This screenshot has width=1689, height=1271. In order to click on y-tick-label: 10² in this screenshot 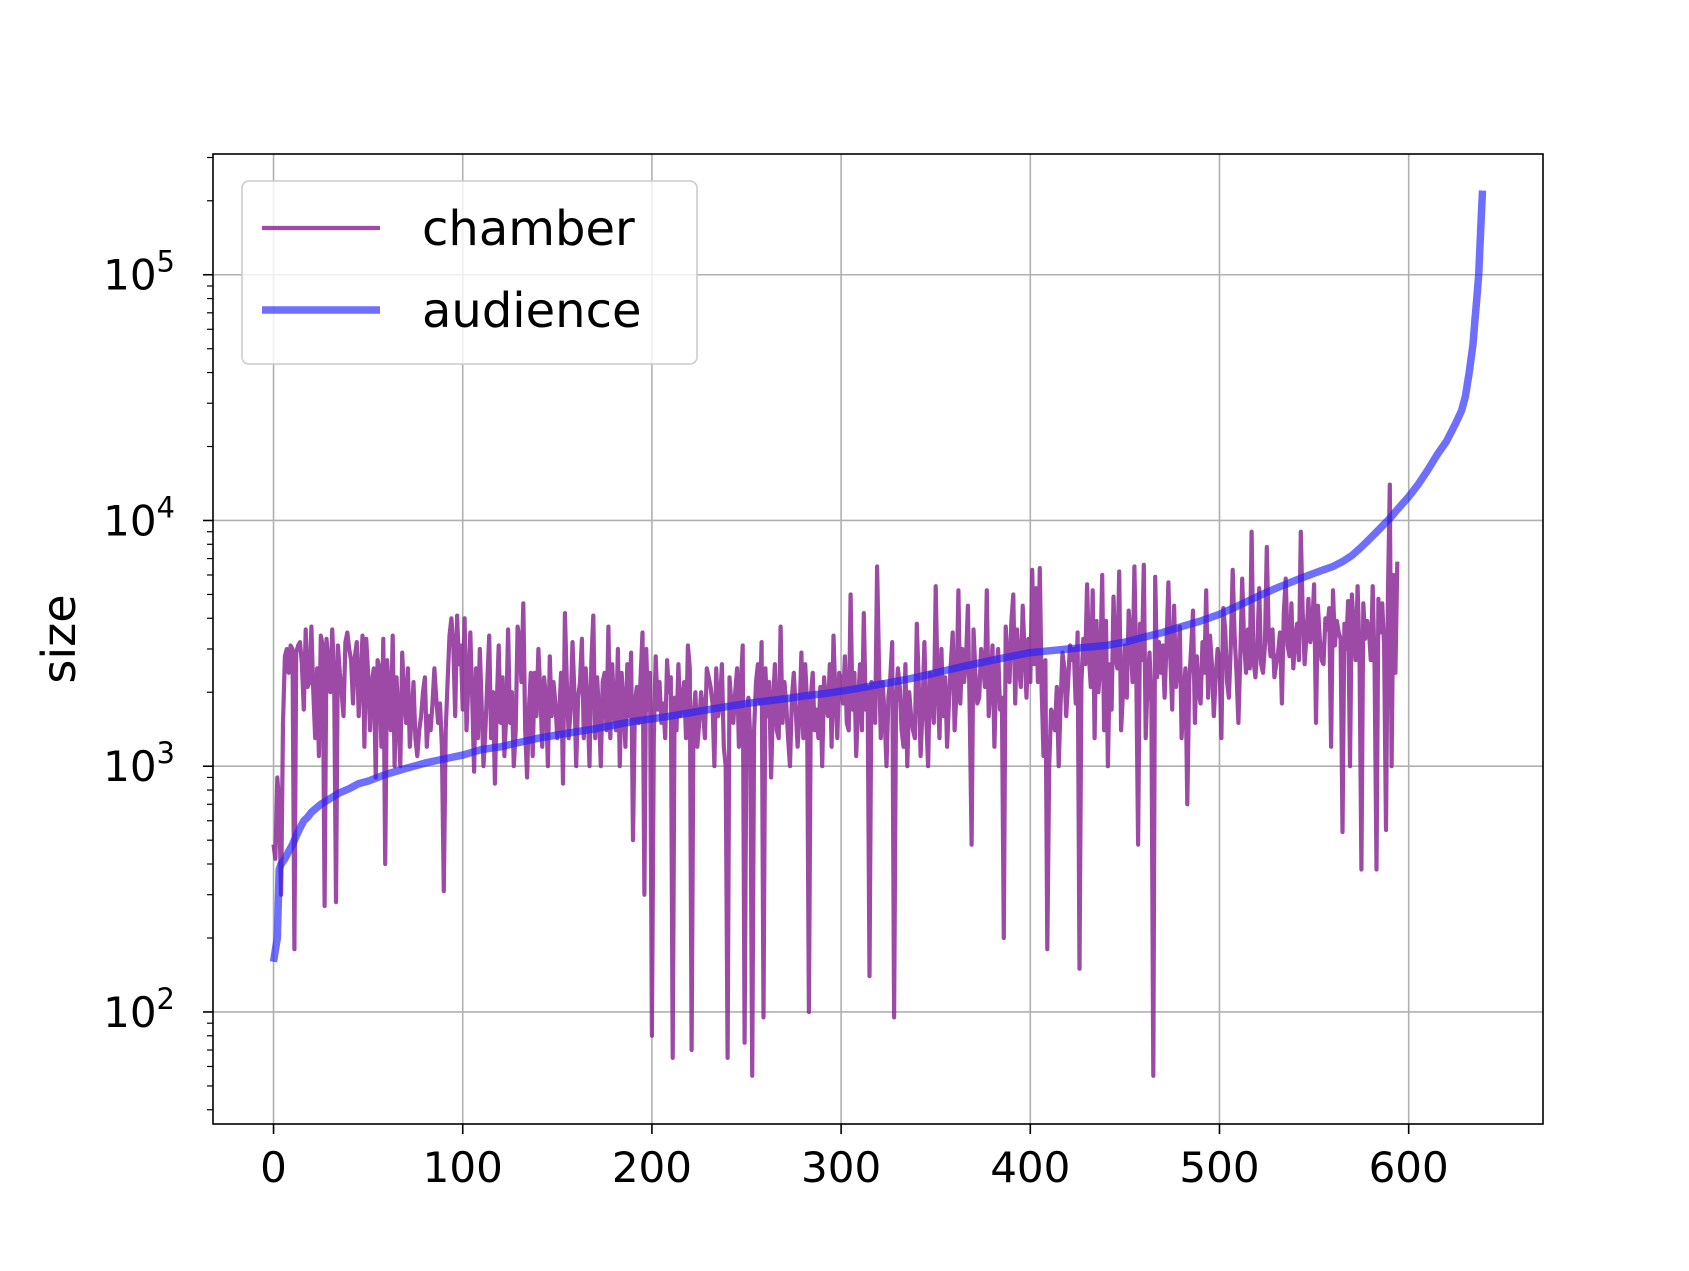, I will do `click(139, 1009)`.